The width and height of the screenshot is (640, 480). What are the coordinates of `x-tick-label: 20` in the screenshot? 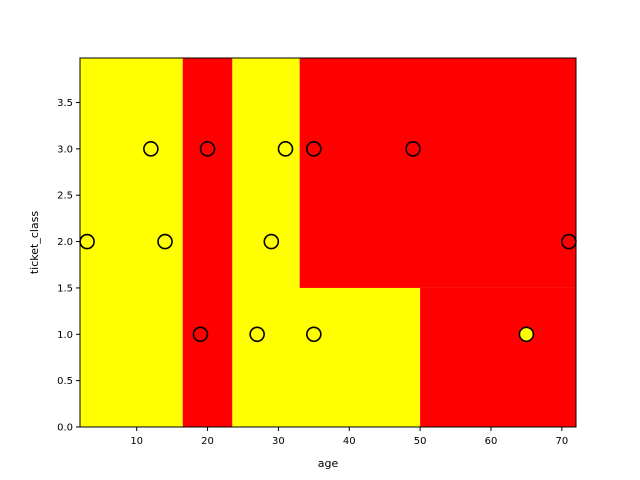 It's located at (207, 441).